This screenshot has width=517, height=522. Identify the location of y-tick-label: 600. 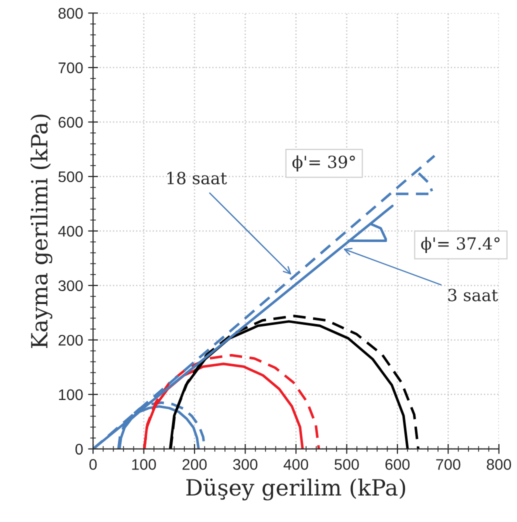
(70, 122).